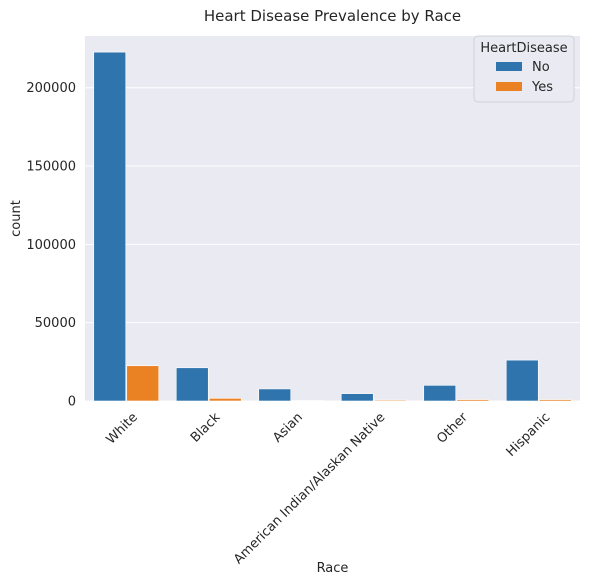  What do you see at coordinates (206, 428) in the screenshot?
I see `x-tick-label: Black` at bounding box center [206, 428].